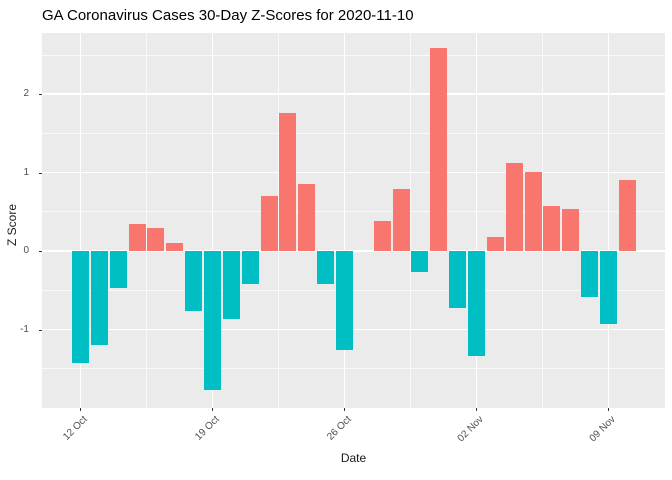 The image size is (672, 480). What do you see at coordinates (26, 251) in the screenshot?
I see `y-tick-label: 0` at bounding box center [26, 251].